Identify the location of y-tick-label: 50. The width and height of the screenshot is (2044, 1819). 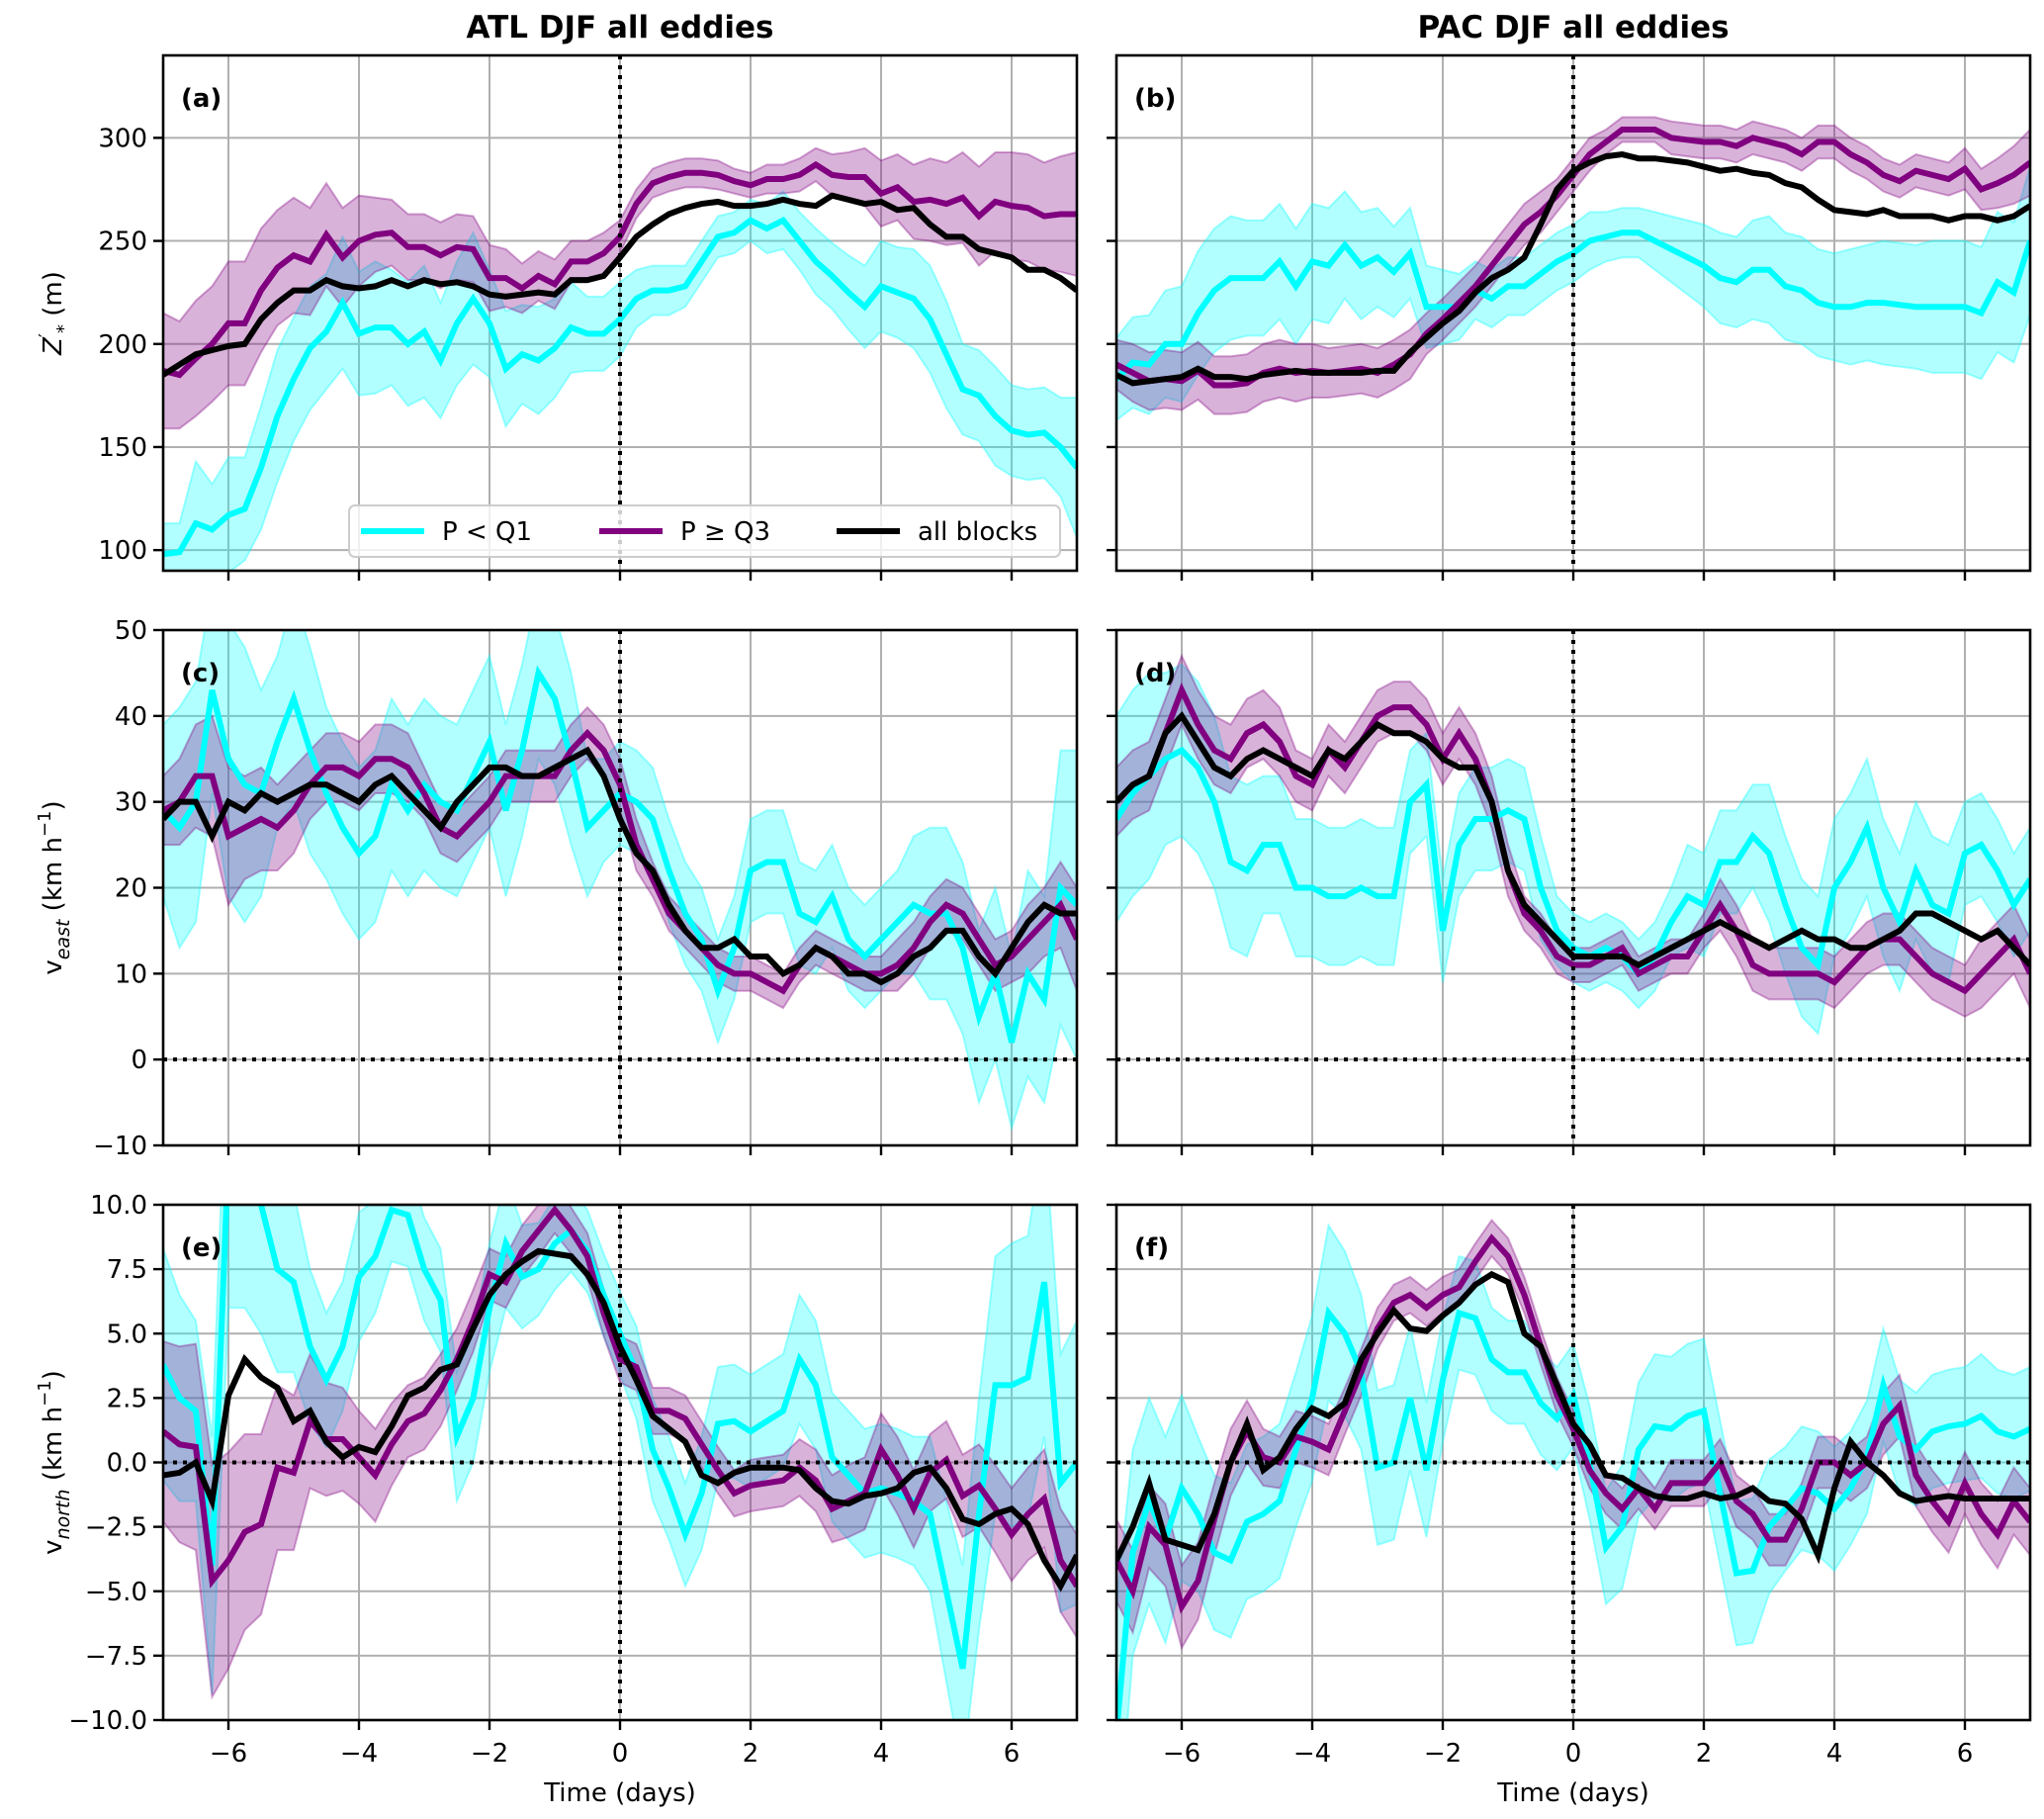
(131, 631).